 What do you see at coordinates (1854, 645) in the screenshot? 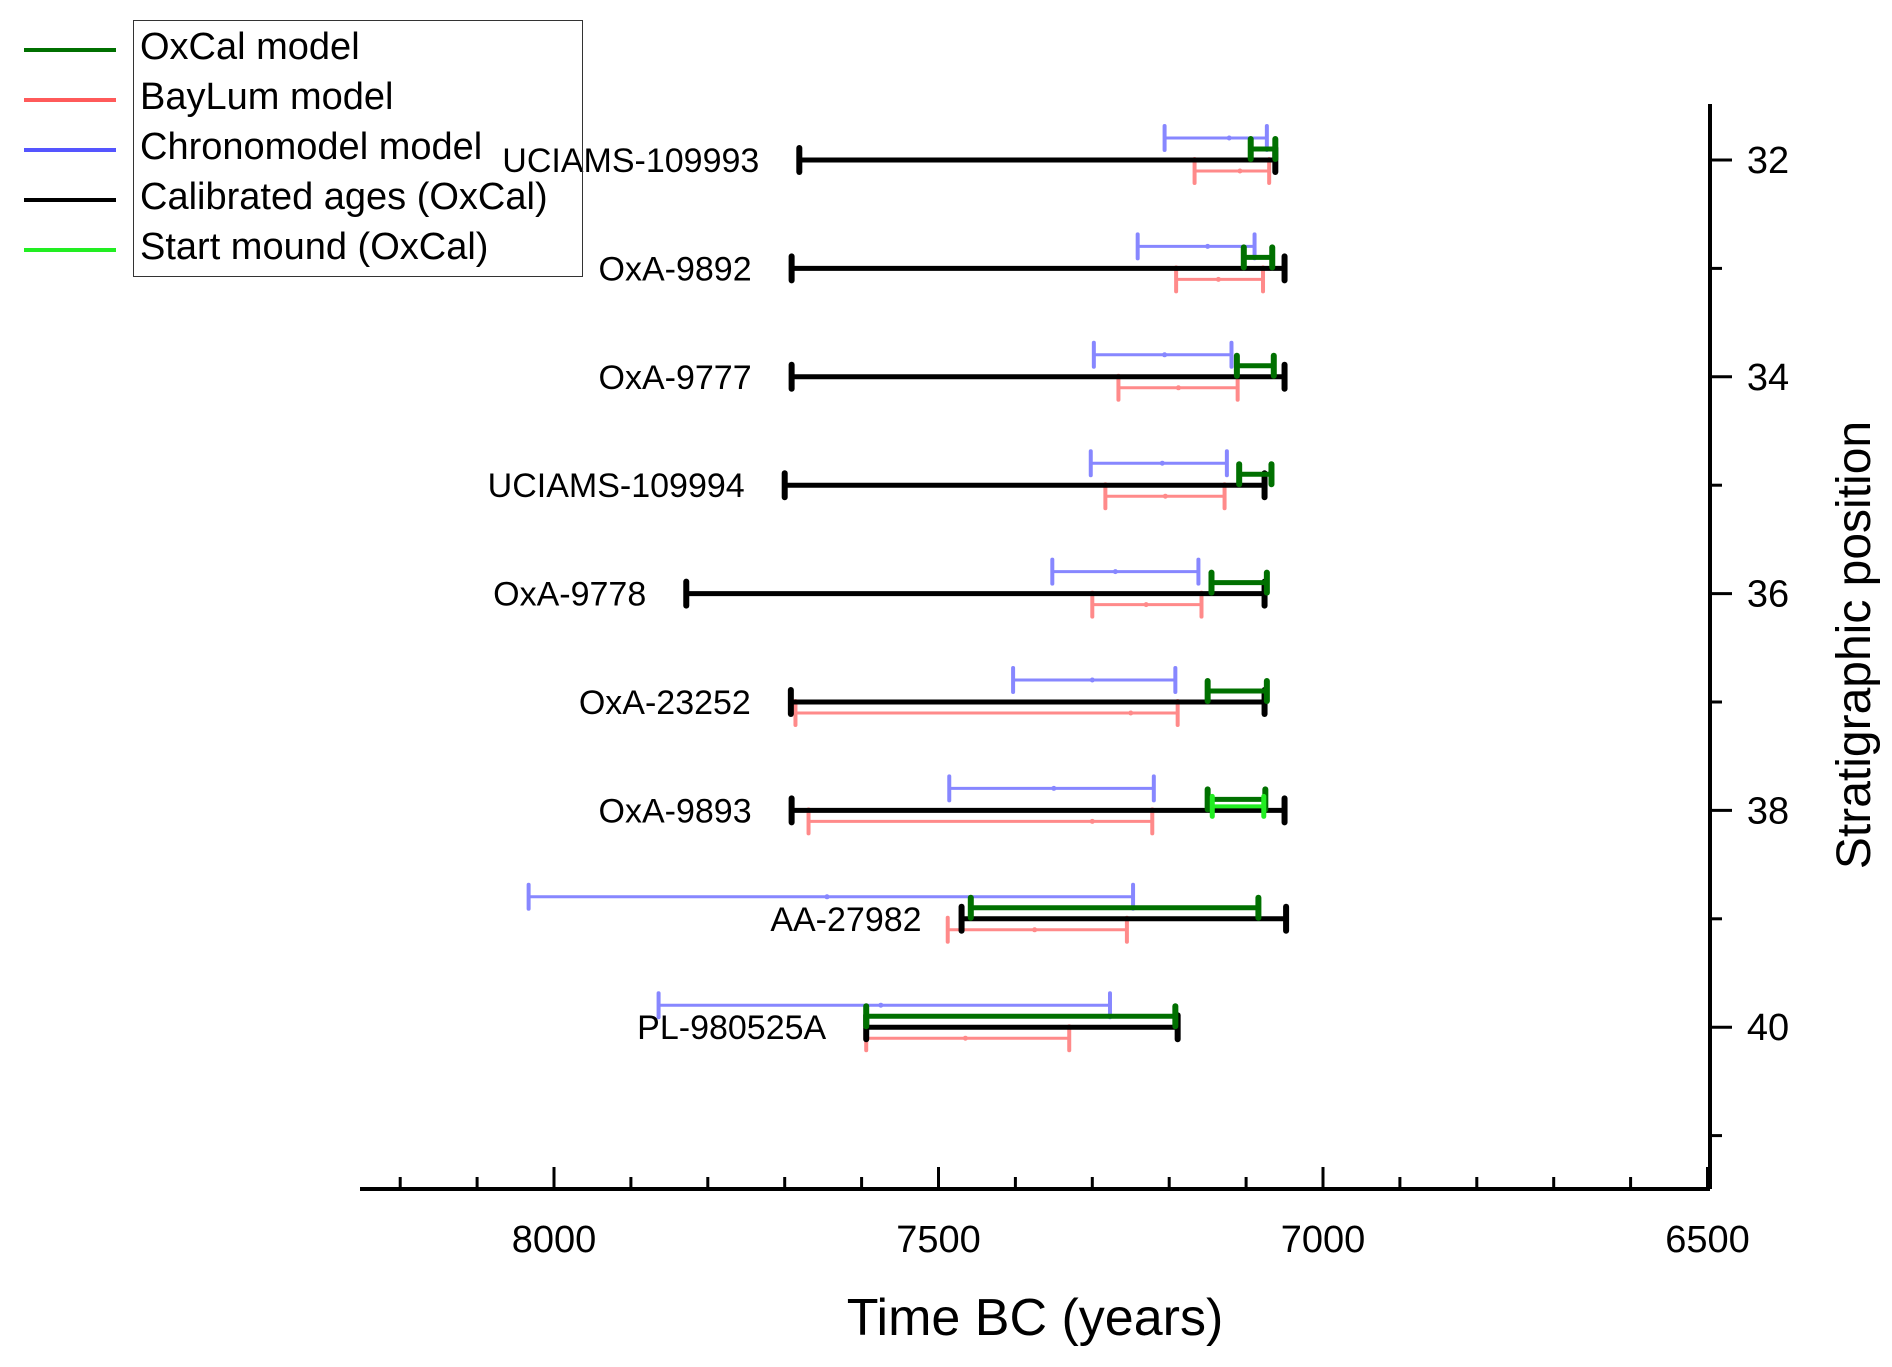
I see `y-axis-label: Stratigraphic position` at bounding box center [1854, 645].